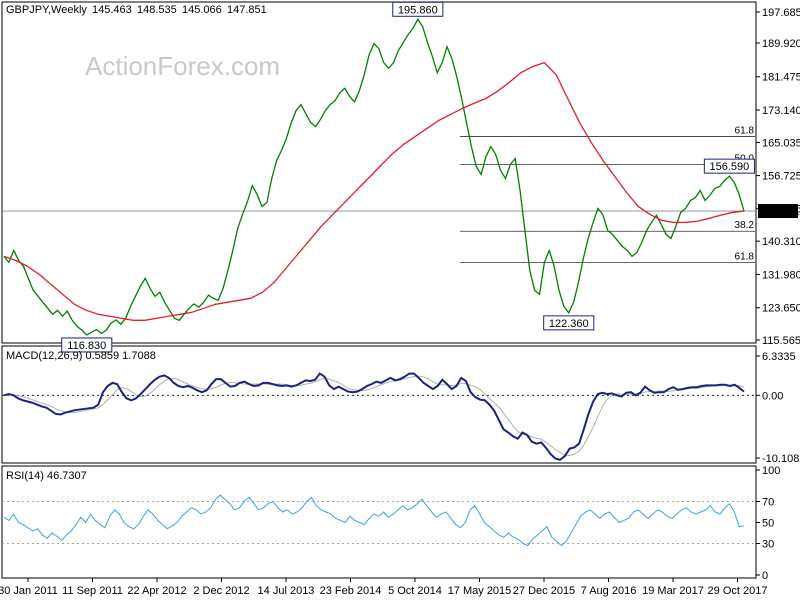 The height and width of the screenshot is (600, 800). I want to click on price-y-tick-label: 115.565, so click(781, 341).